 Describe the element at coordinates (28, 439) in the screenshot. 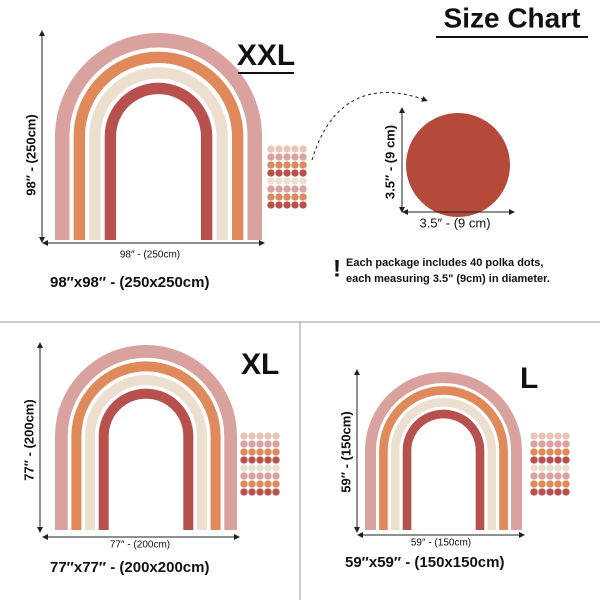

I see `height-label: 77″ - (200cm)` at that location.